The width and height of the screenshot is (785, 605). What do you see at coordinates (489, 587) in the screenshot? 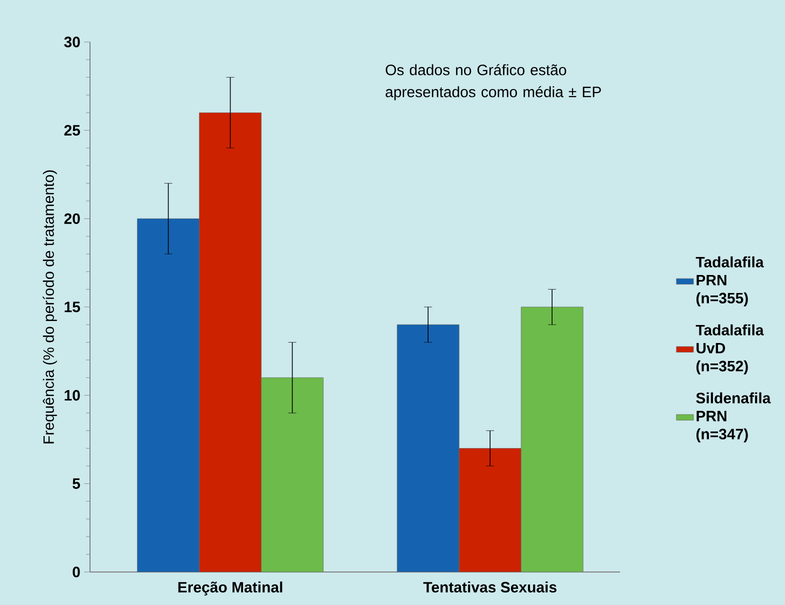
I see `x-tick-label: Tentativas Sexuais` at bounding box center [489, 587].